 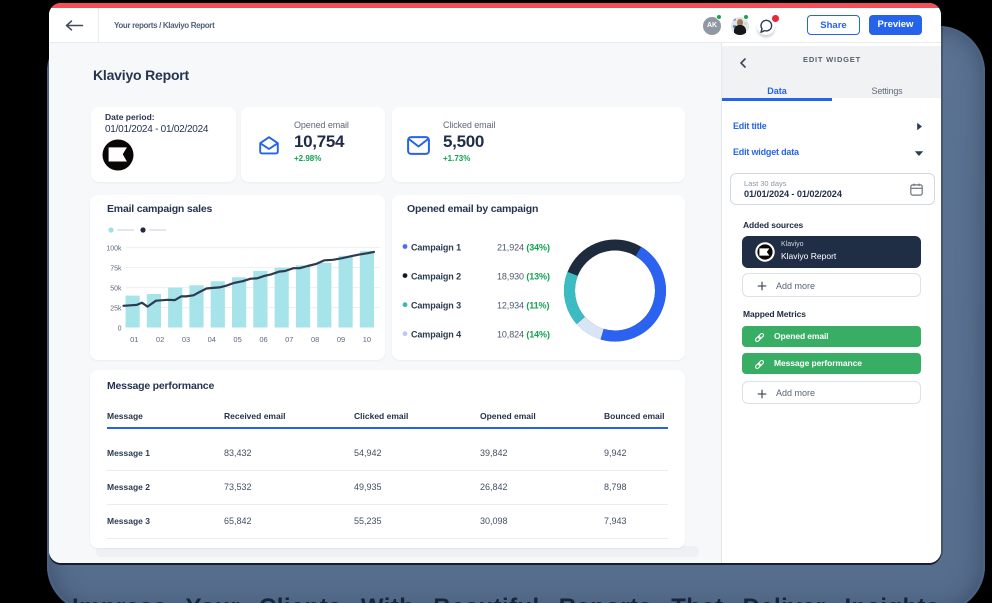 What do you see at coordinates (120, 328) in the screenshot?
I see `svg-text: 0` at bounding box center [120, 328].